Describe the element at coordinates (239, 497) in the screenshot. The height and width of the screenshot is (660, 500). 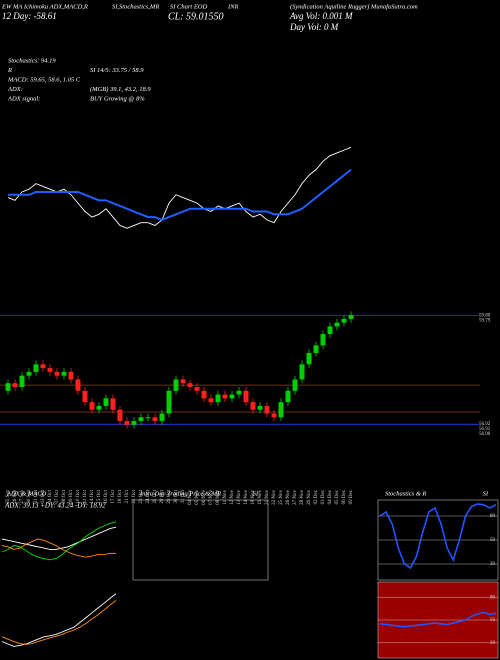
I see `x-tick-label: 13 Nov` at that location.